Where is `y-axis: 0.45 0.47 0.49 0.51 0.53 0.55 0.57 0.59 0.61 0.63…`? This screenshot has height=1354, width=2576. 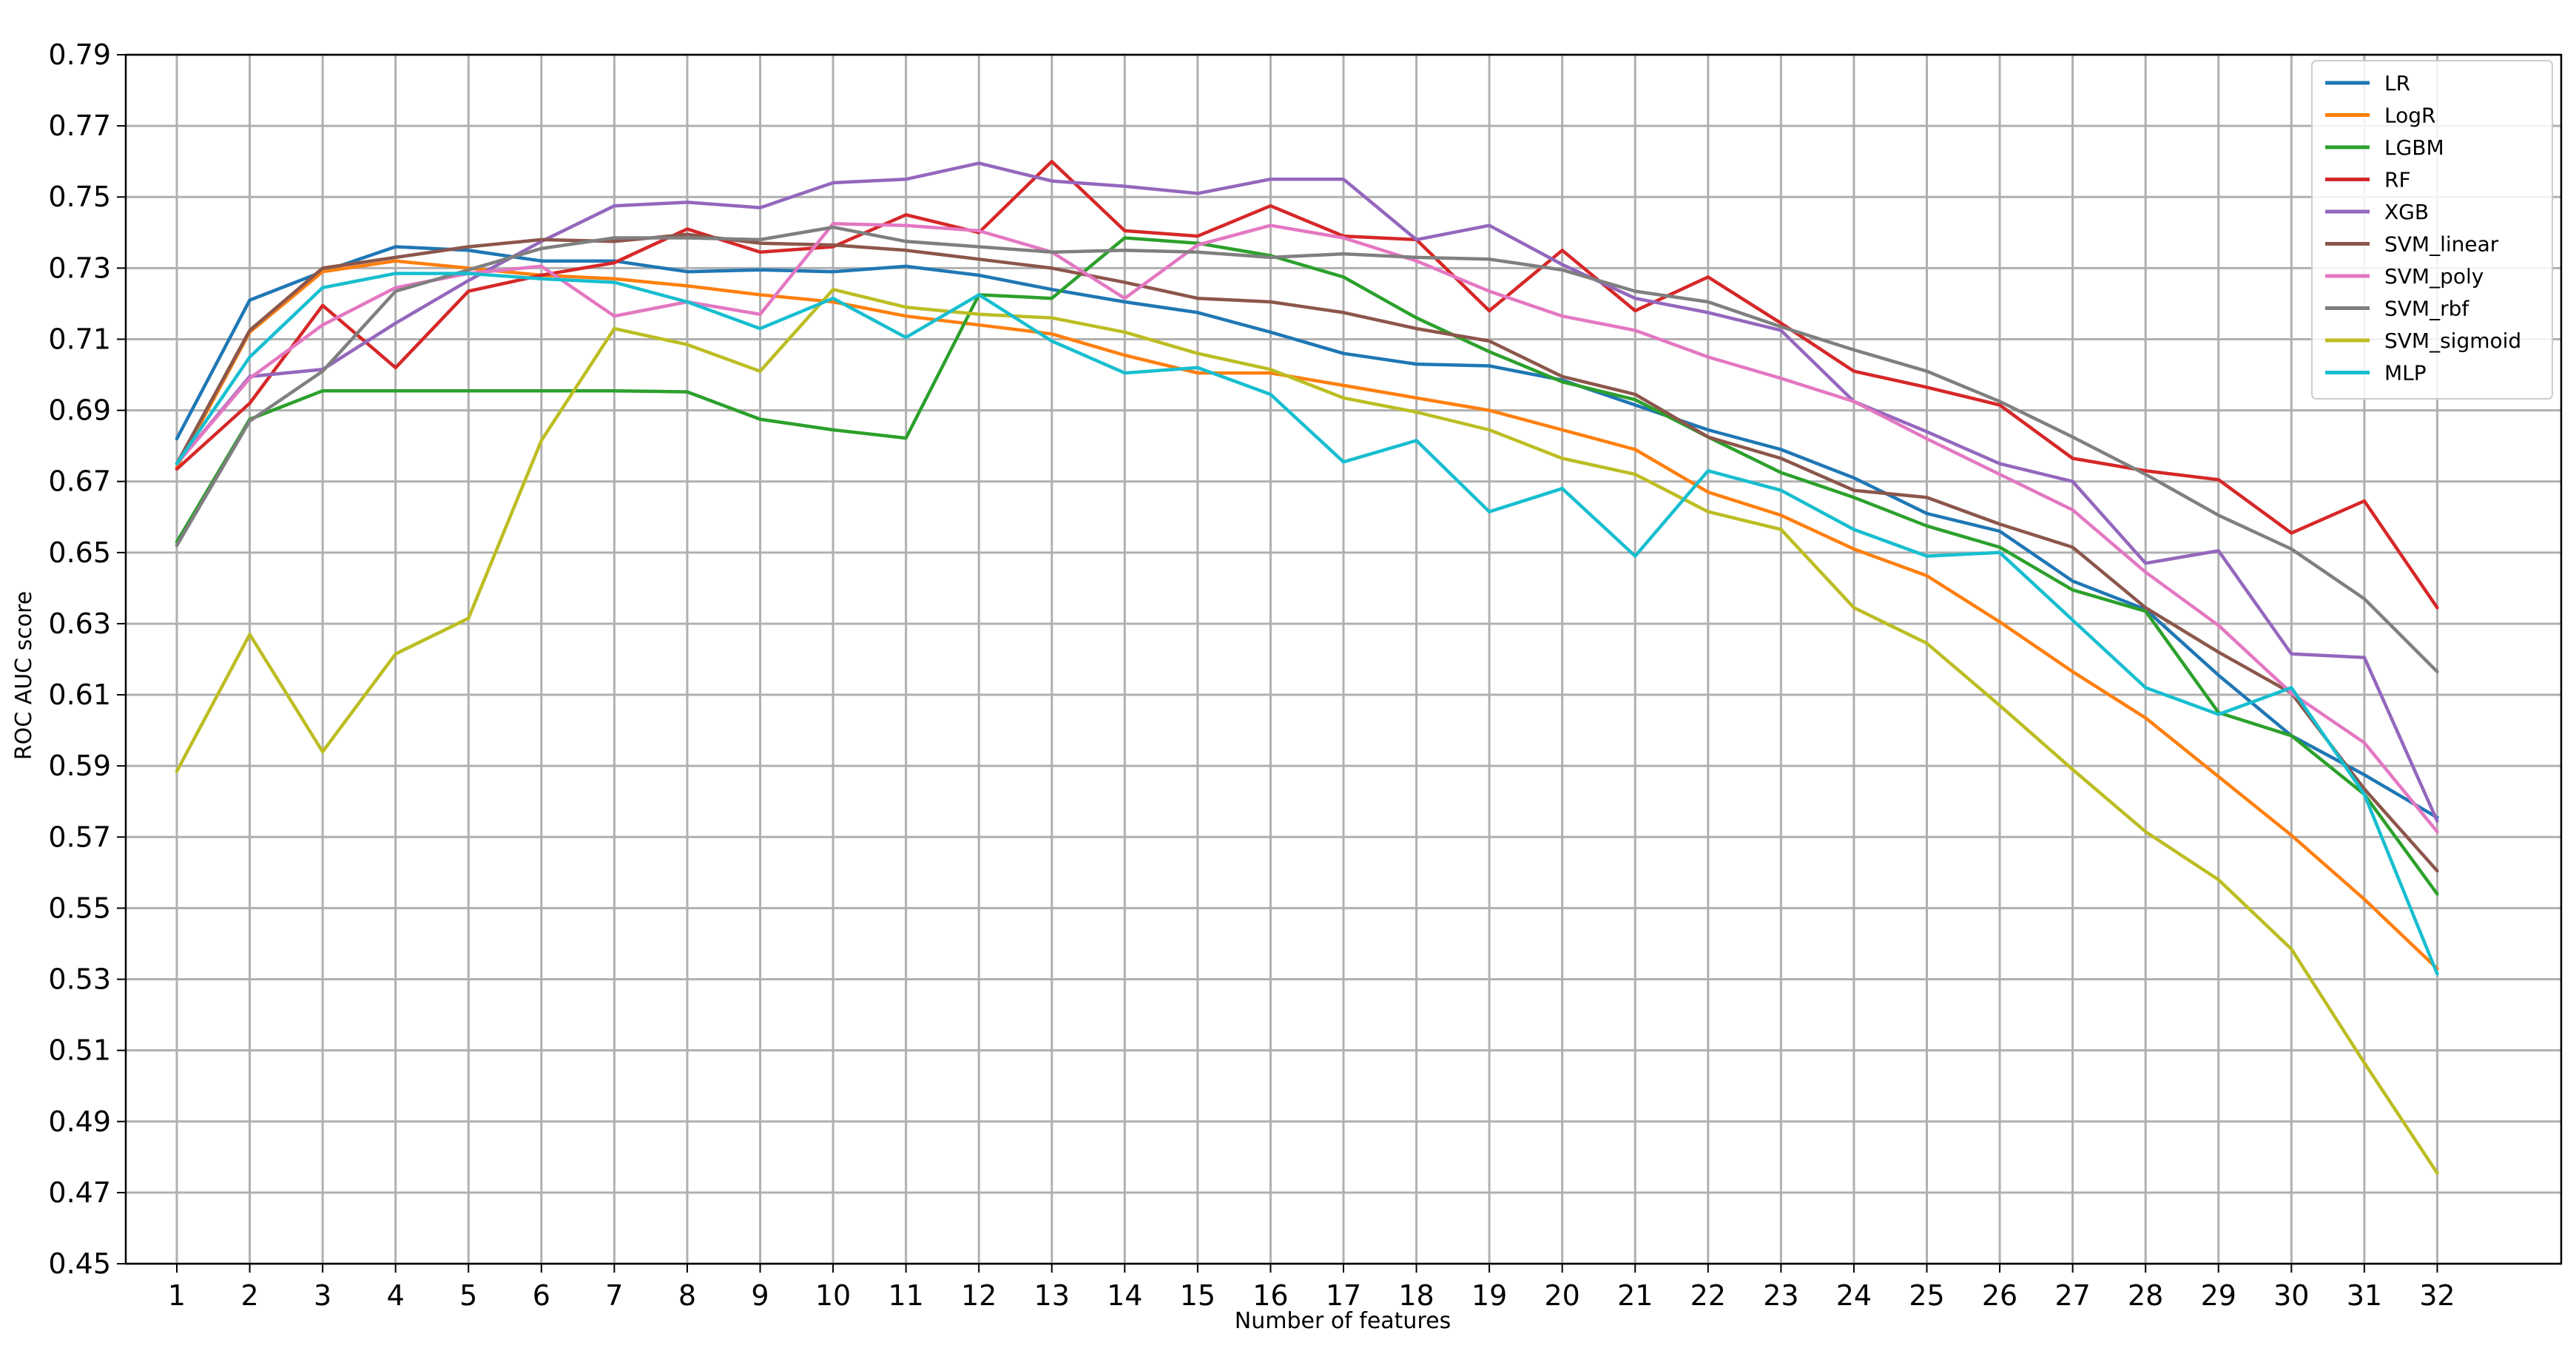
y-axis: 0.45 0.47 0.49 0.51 0.53 0.55 0.57 0.59 0.61 0.63… is located at coordinates (87, 659).